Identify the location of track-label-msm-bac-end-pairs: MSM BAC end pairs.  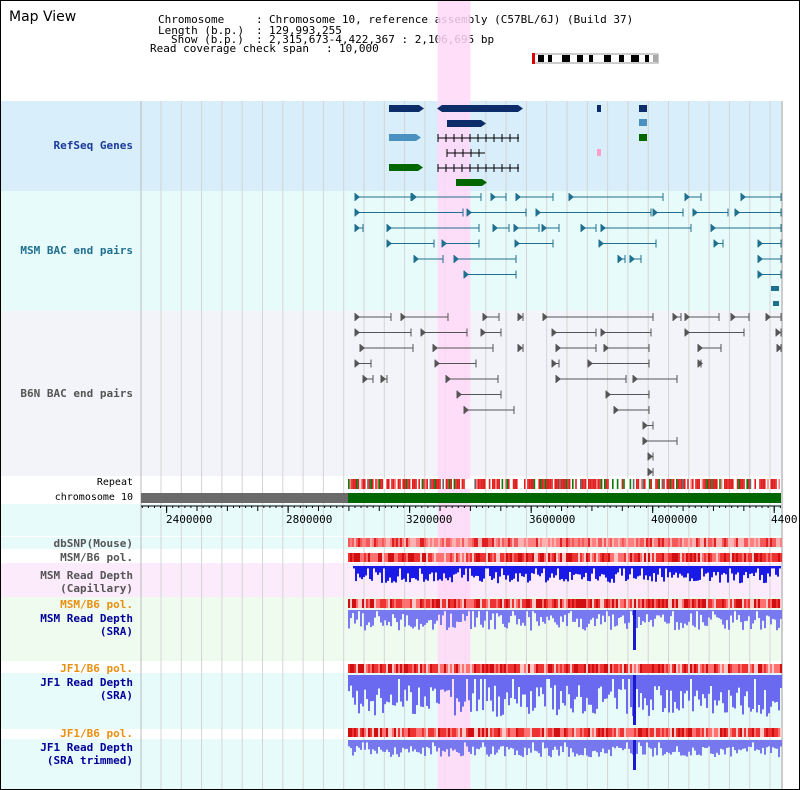
(76, 250).